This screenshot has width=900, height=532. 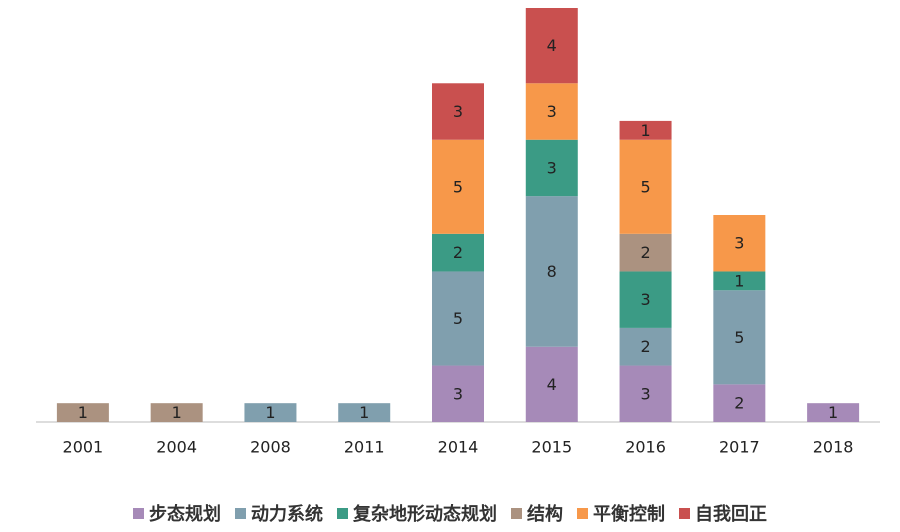 I want to click on data-label: 8, so click(x=552, y=271).